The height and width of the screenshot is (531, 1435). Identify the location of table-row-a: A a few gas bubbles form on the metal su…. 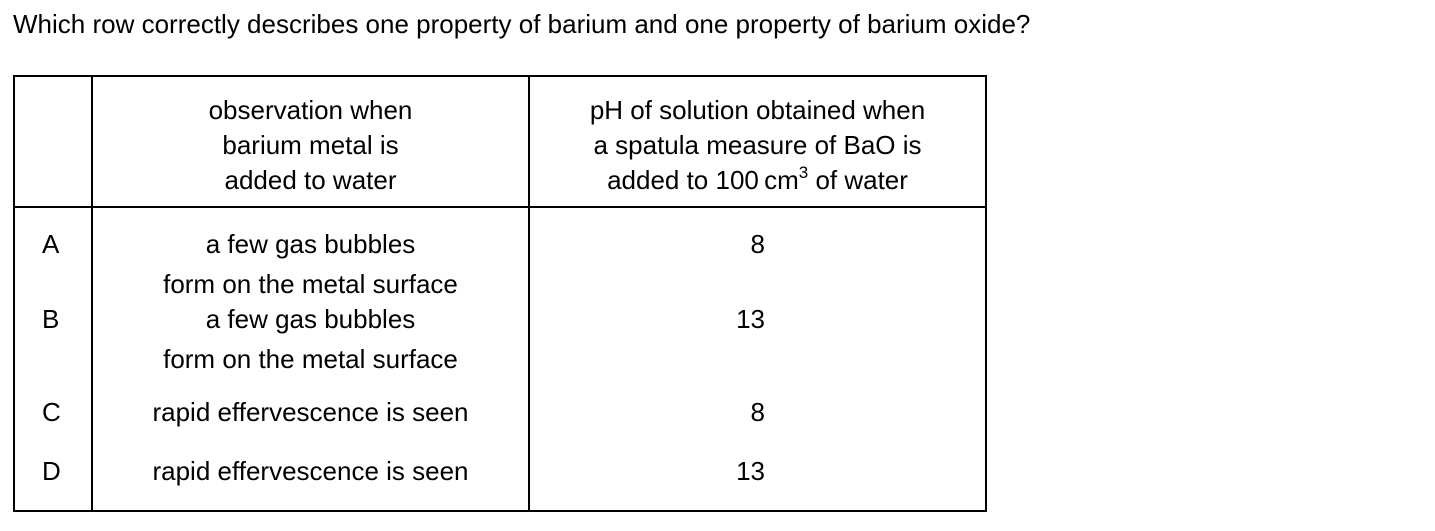
(500, 254).